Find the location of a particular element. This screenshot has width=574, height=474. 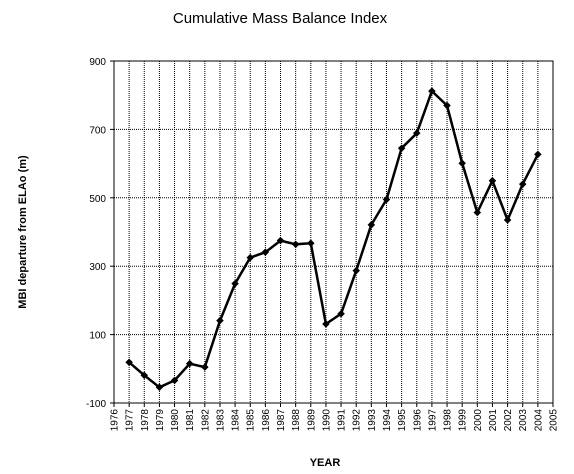

chart-title: Cumulative Mass Balance Index is located at coordinates (280, 18).